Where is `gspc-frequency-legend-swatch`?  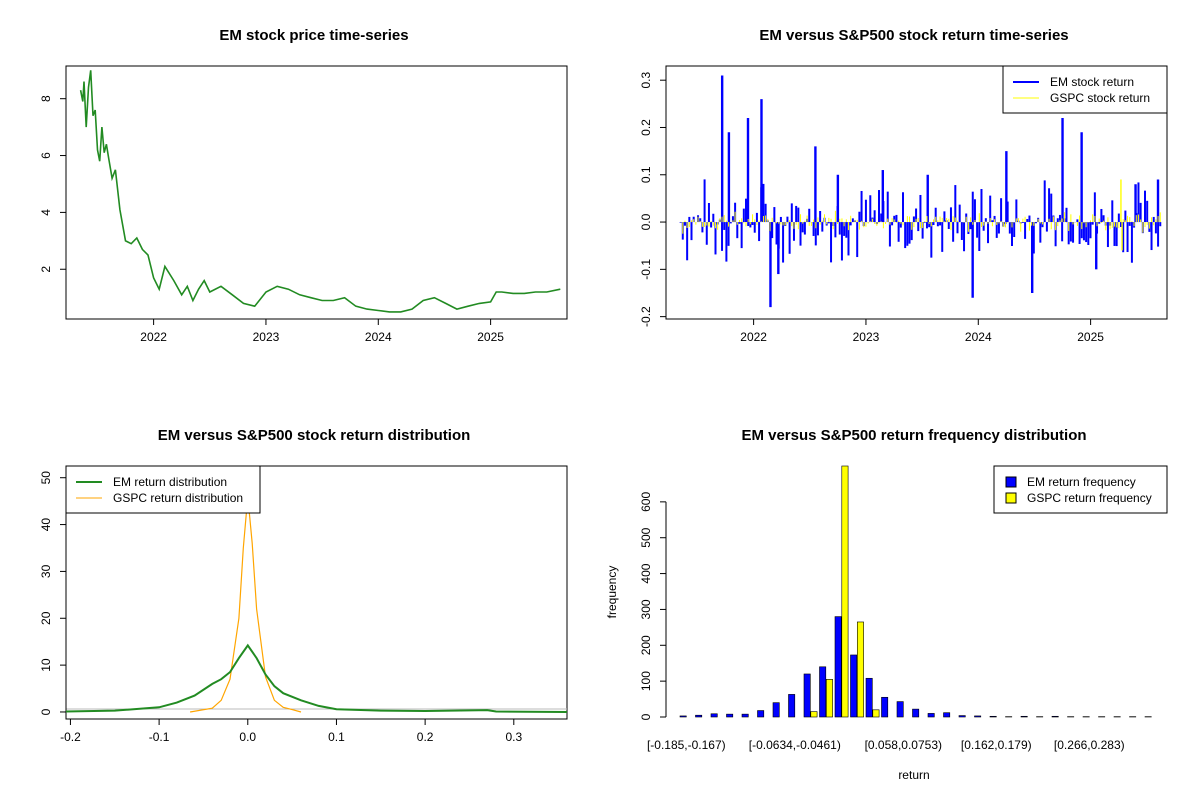
gspc-frequency-legend-swatch is located at coordinates (1011, 498).